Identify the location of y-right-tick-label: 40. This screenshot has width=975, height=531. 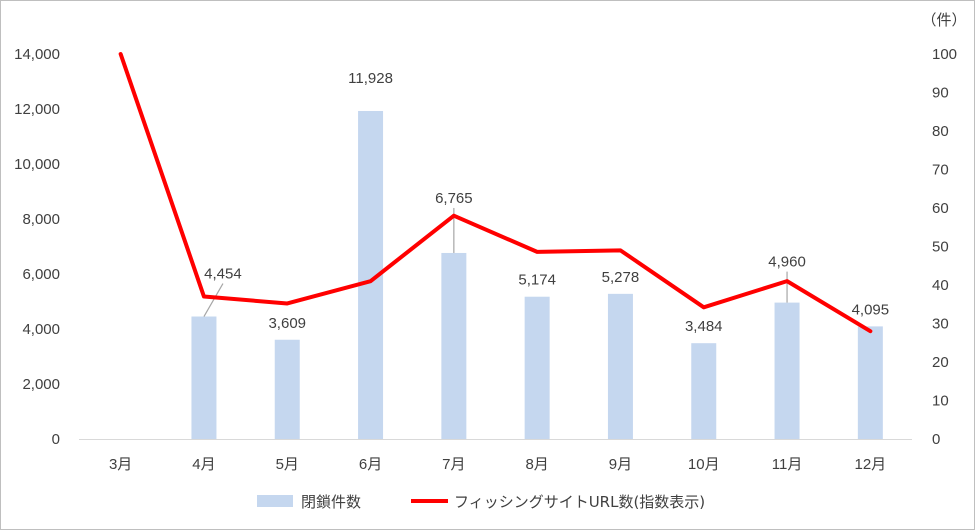
(940, 285).